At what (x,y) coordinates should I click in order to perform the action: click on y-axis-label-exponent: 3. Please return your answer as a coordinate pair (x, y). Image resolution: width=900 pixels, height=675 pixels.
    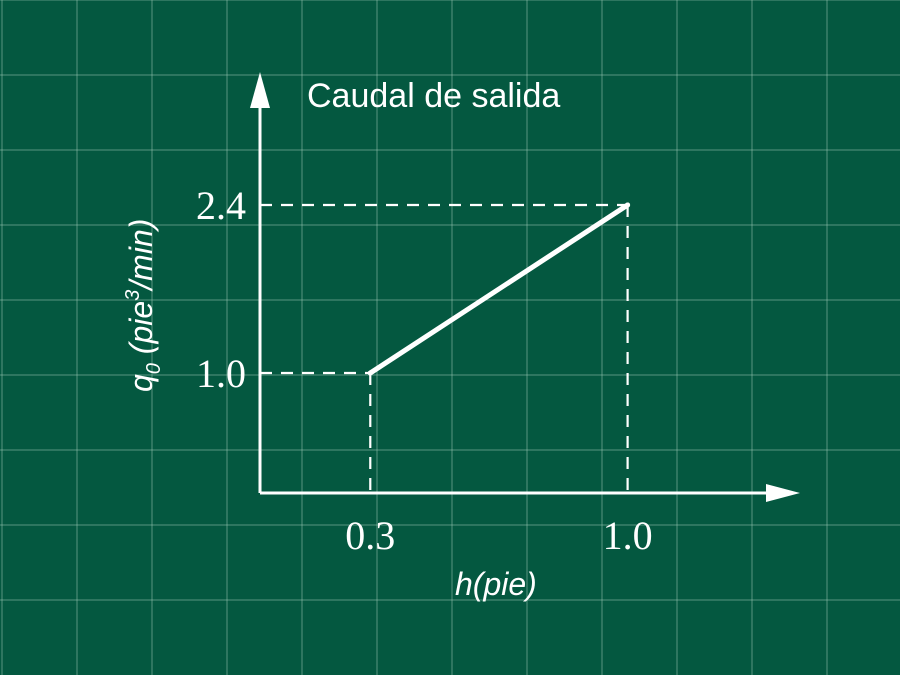
    Looking at the image, I should click on (133, 295).